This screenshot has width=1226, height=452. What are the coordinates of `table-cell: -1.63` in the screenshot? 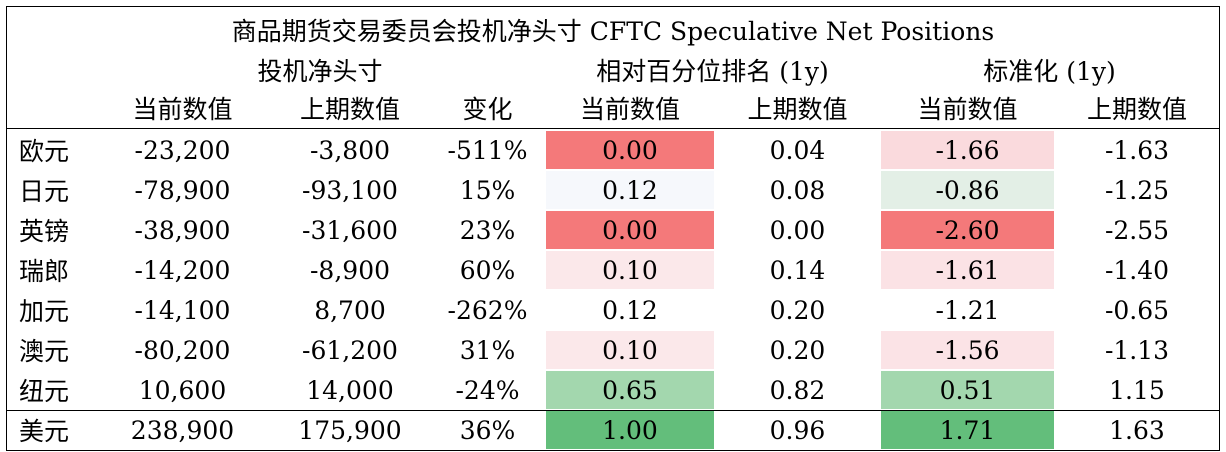 It's located at (1137, 150).